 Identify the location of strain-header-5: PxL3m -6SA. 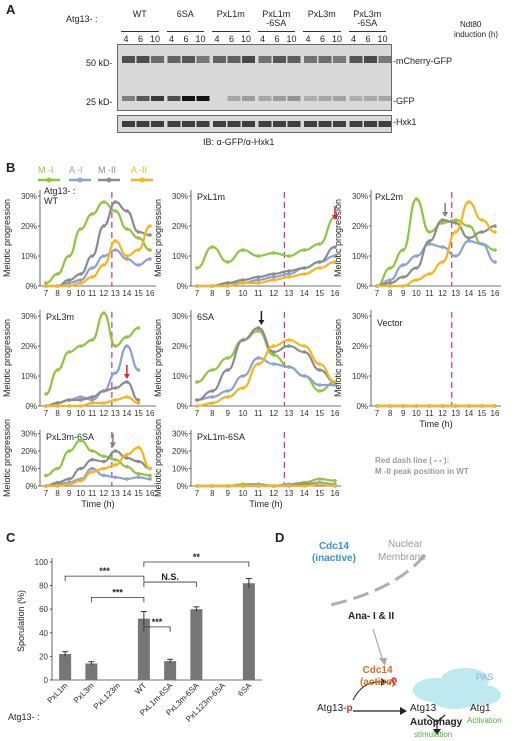
(367, 19).